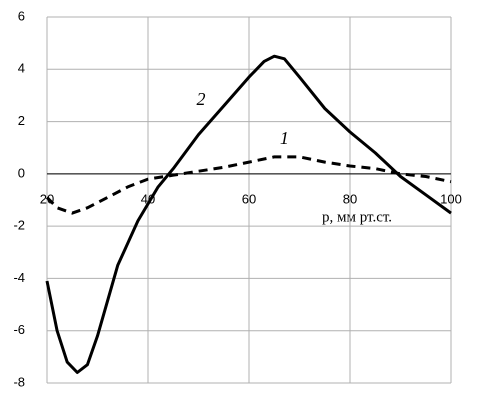  What do you see at coordinates (248, 185) in the screenshot?
I see `series-line` at bounding box center [248, 185].